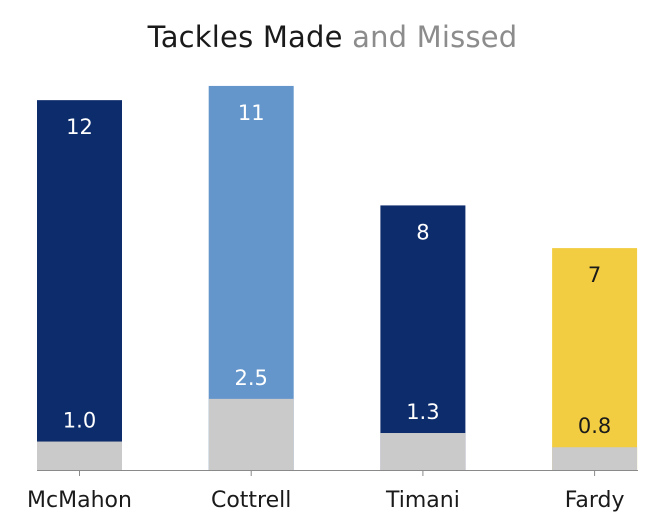 This screenshot has width=665, height=526. Describe the element at coordinates (422, 500) in the screenshot. I see `x-tick-label-timani: Timani` at that location.